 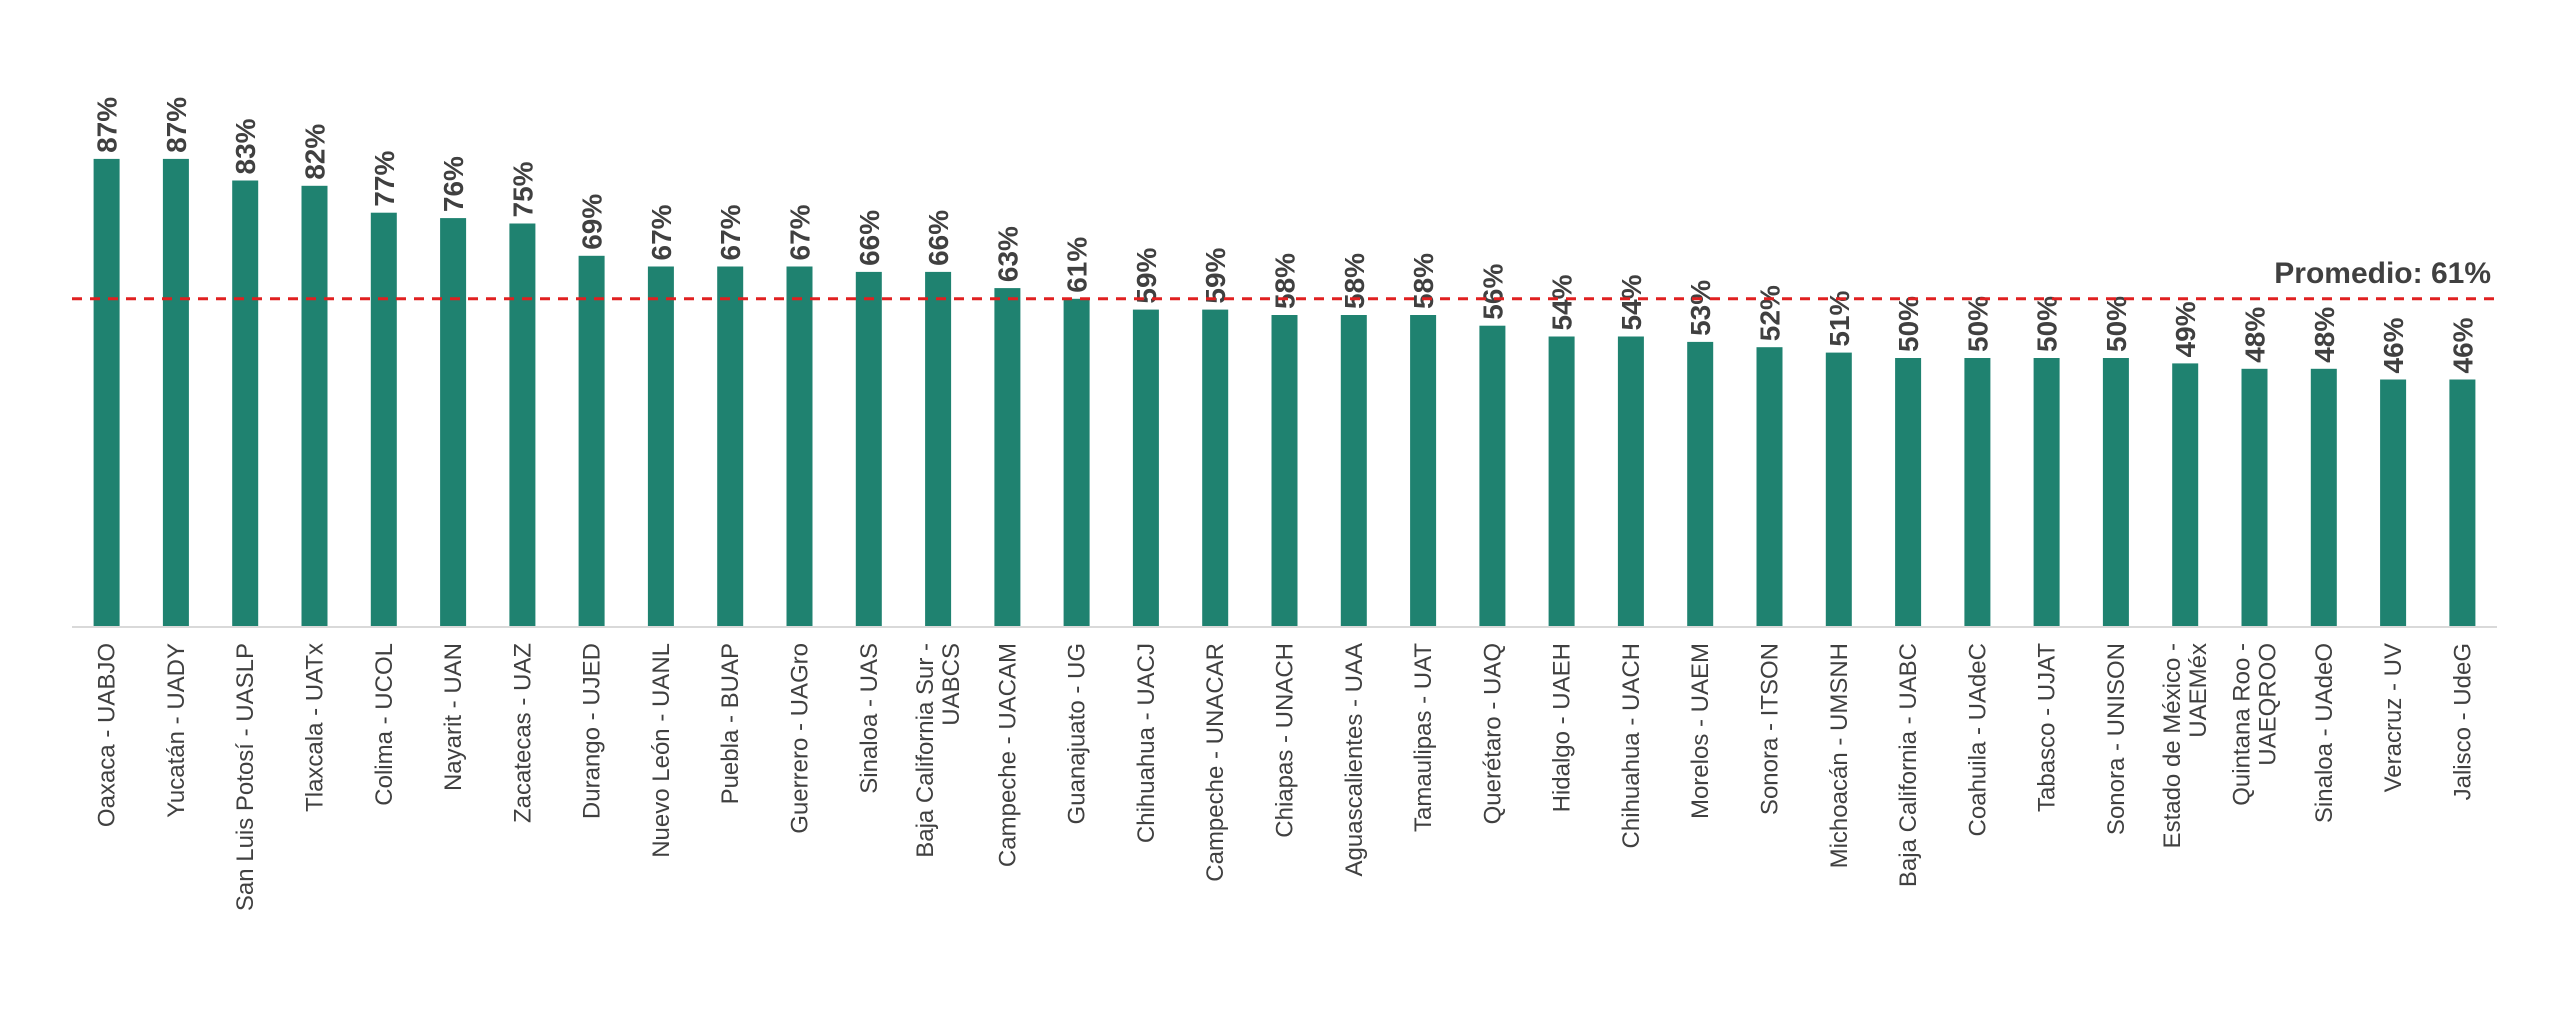 I want to click on value-label-campeche-unacar: 59%, so click(x=1215, y=275).